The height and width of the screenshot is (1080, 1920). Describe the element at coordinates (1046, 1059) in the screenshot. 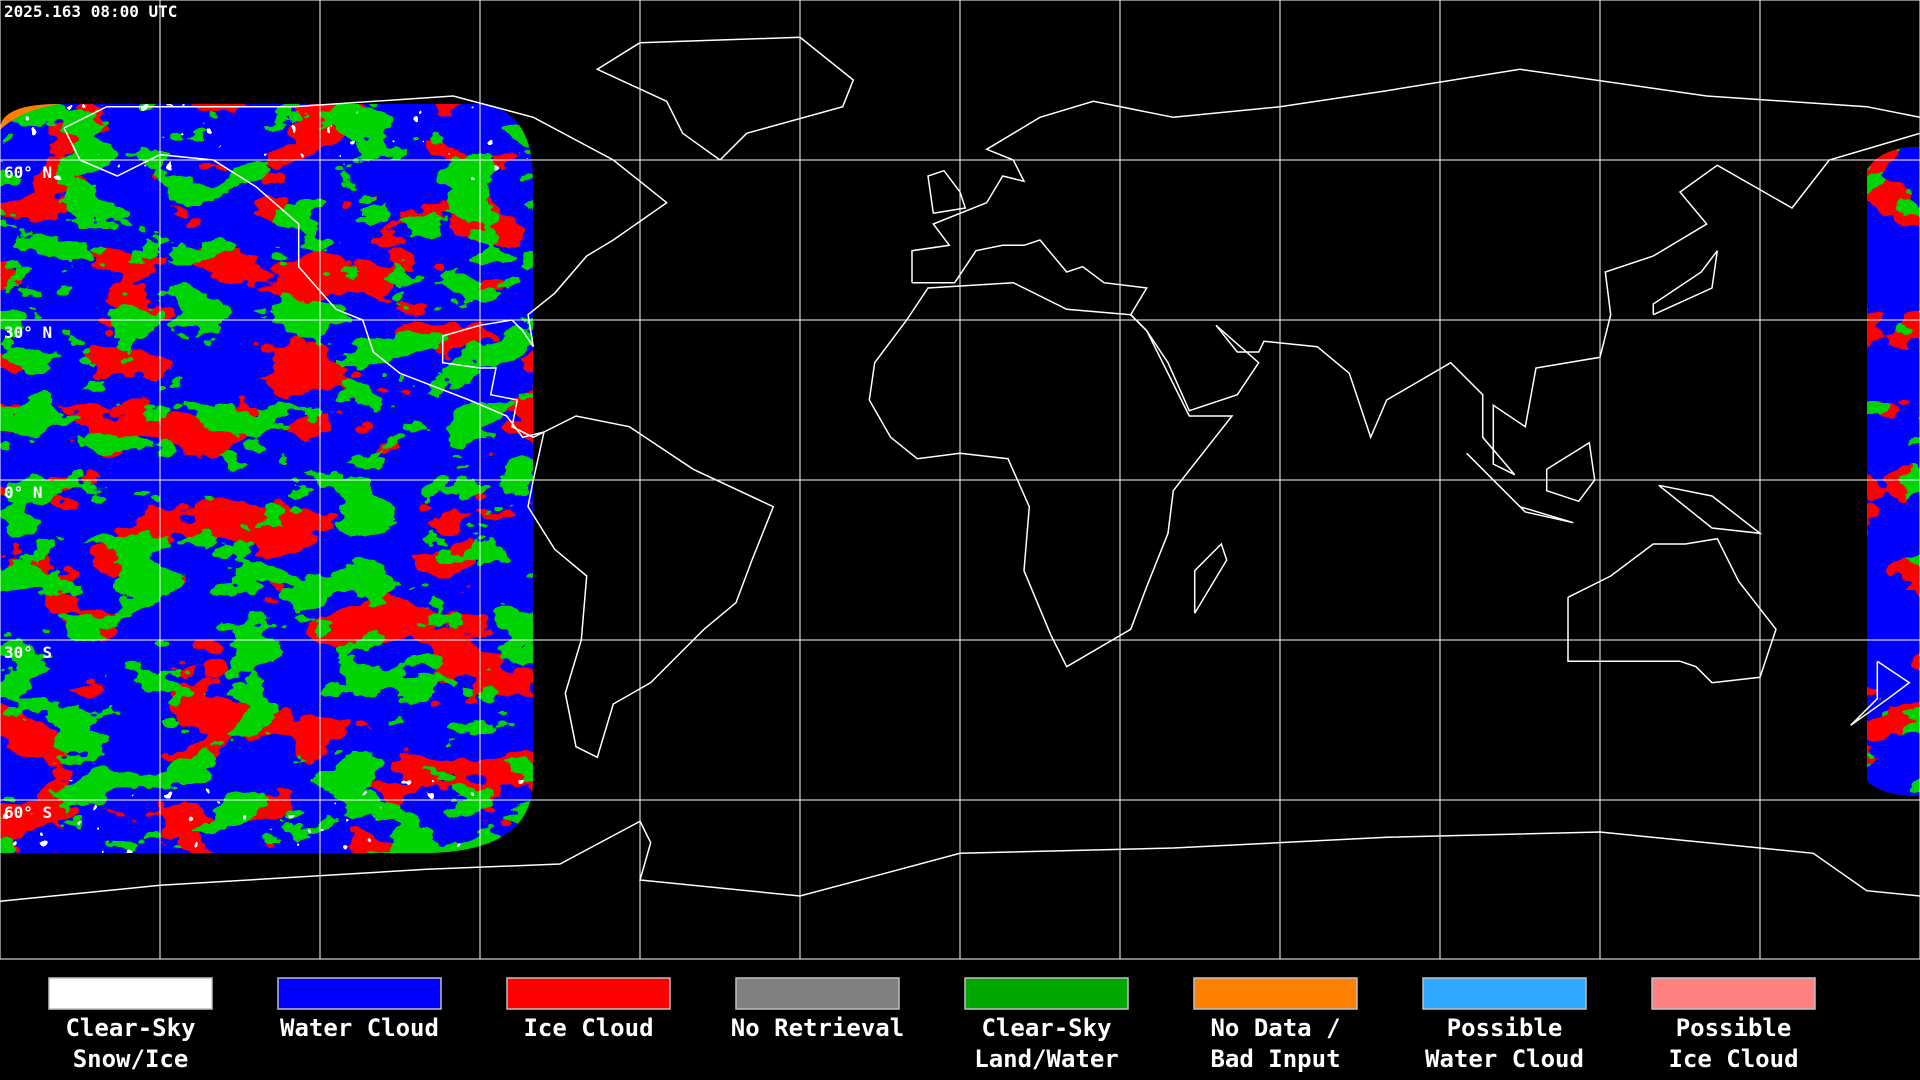

I see `legend-label: Land/Water` at that location.